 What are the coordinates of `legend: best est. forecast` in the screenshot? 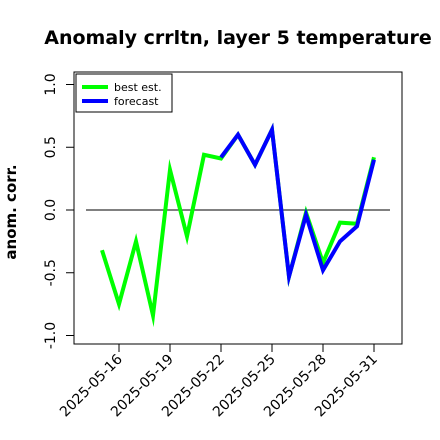 It's located at (124, 93).